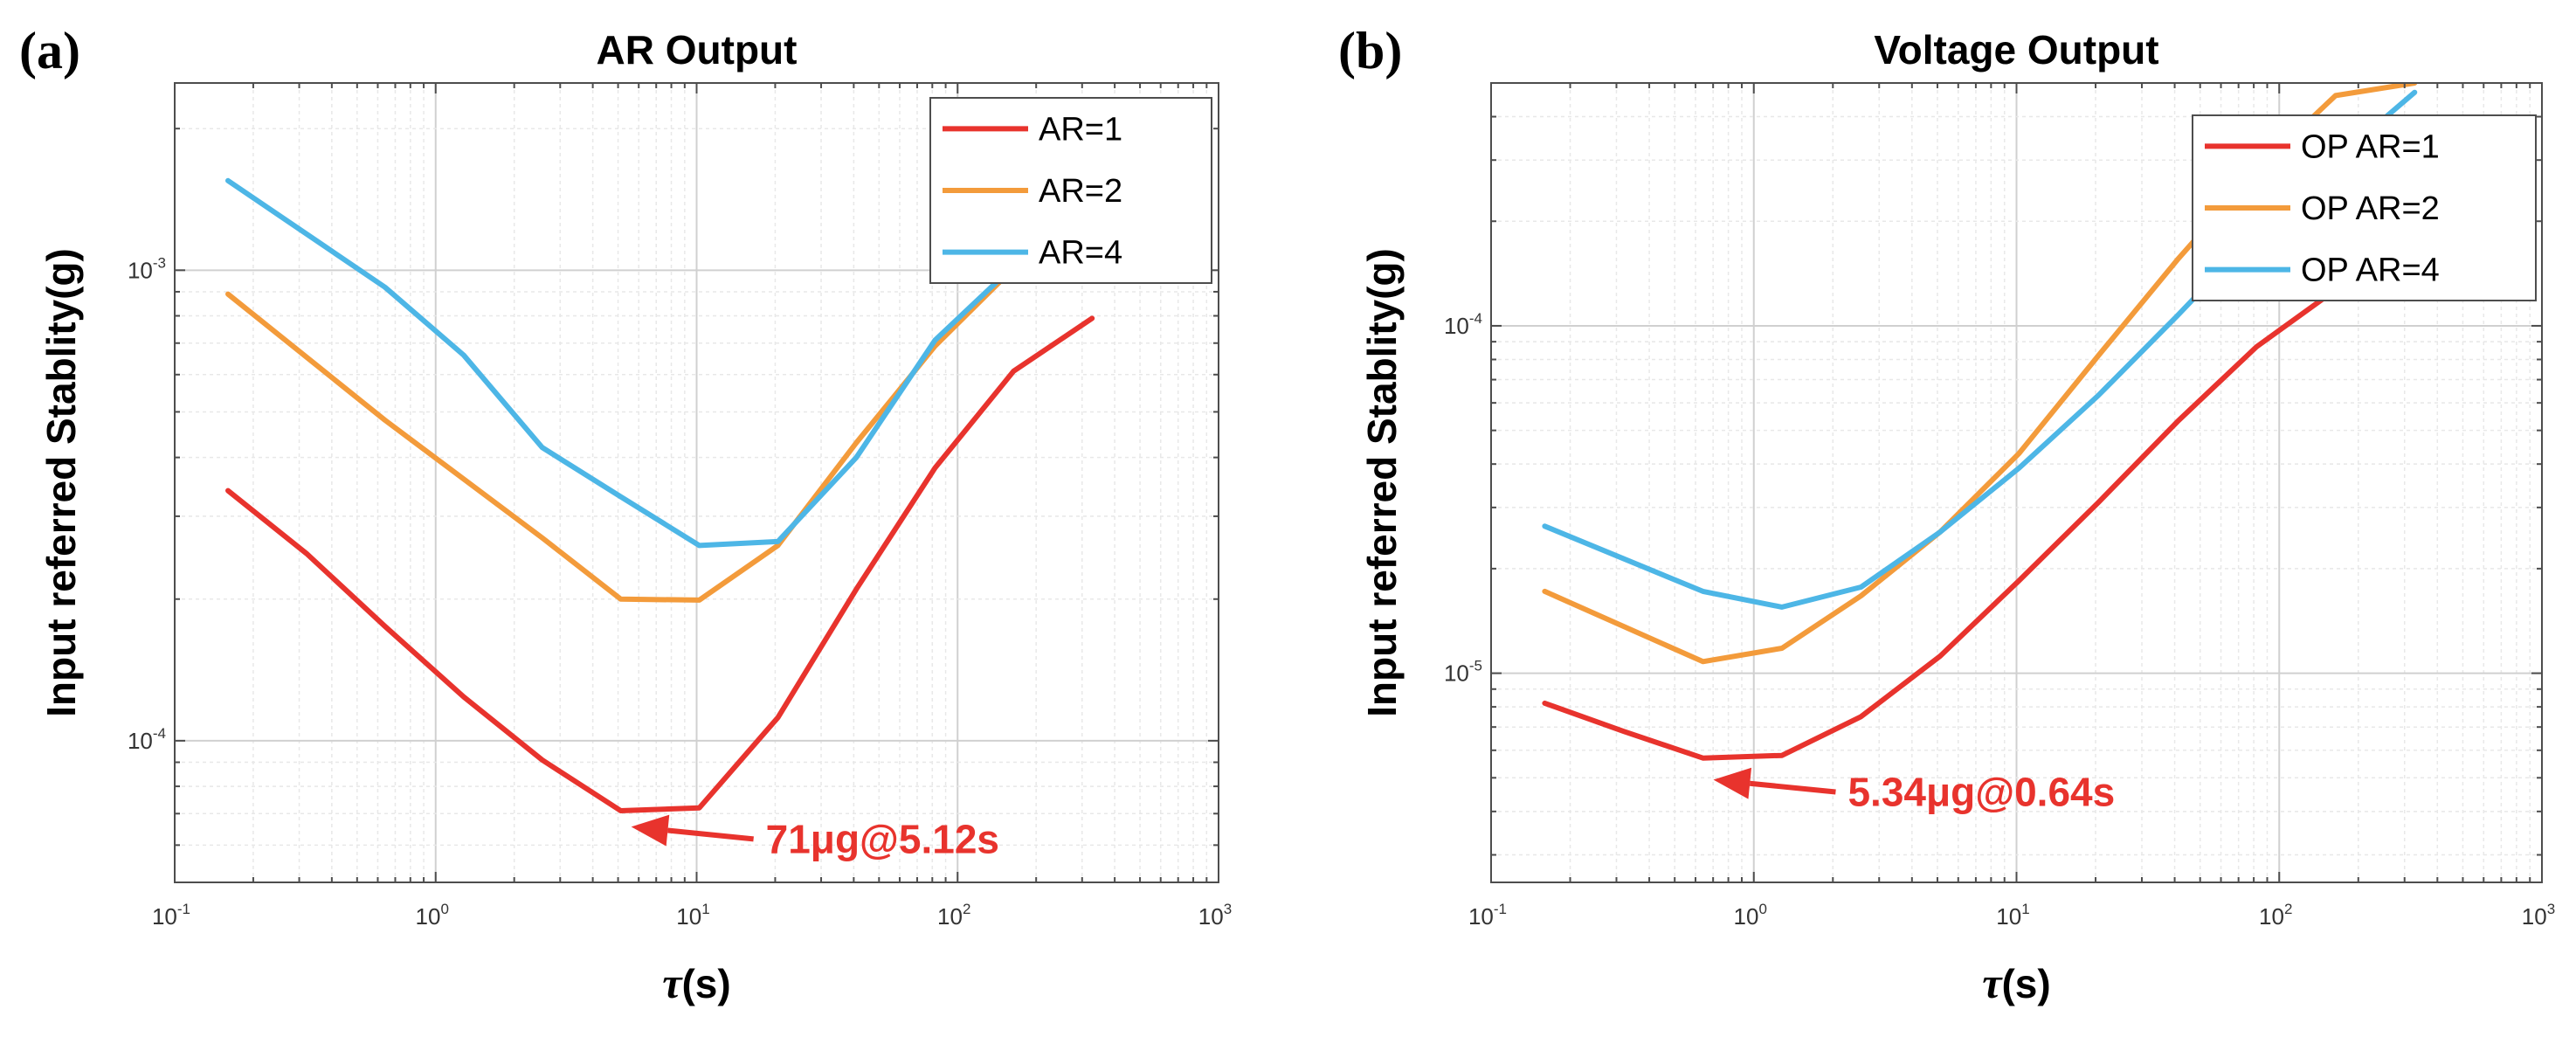 The height and width of the screenshot is (1037, 2576). I want to click on legend-label: OP AR=4, so click(2370, 270).